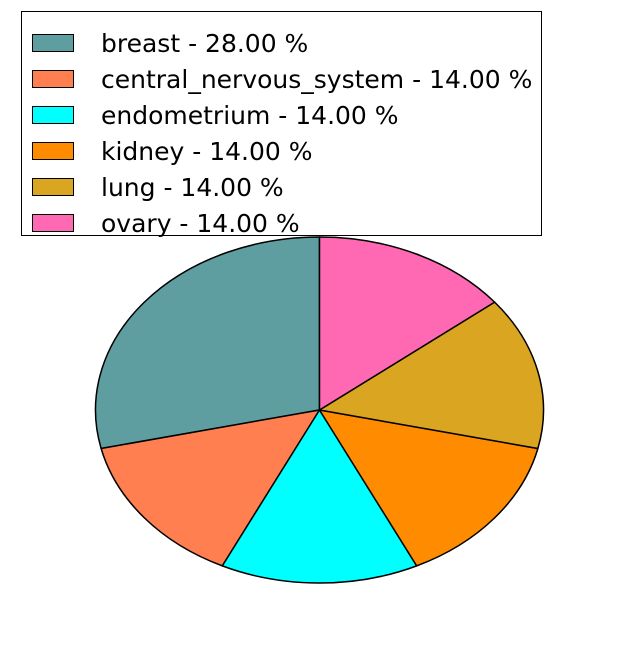 The height and width of the screenshot is (661, 640). Describe the element at coordinates (53, 43) in the screenshot. I see `legend-swatch-breast` at that location.